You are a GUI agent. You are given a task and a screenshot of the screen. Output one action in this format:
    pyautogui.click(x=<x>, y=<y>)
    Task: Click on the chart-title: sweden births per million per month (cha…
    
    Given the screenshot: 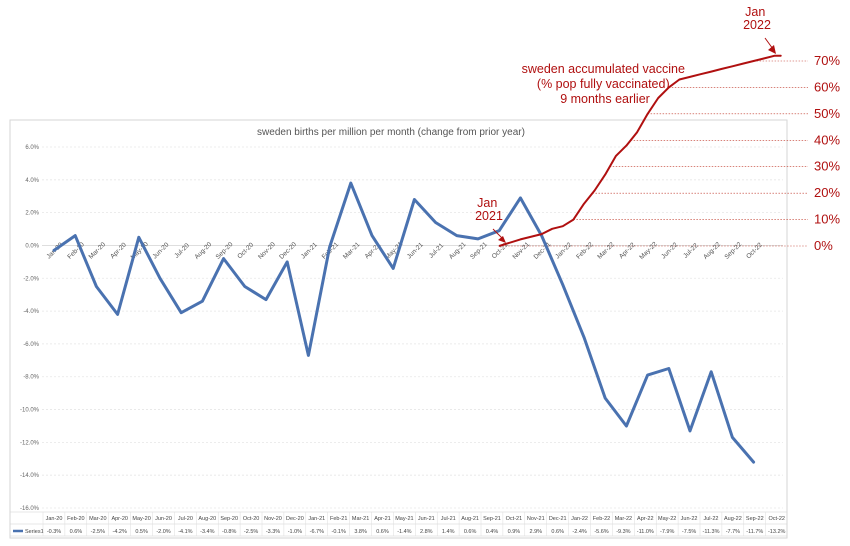 What is the action you would take?
    pyautogui.click(x=391, y=132)
    